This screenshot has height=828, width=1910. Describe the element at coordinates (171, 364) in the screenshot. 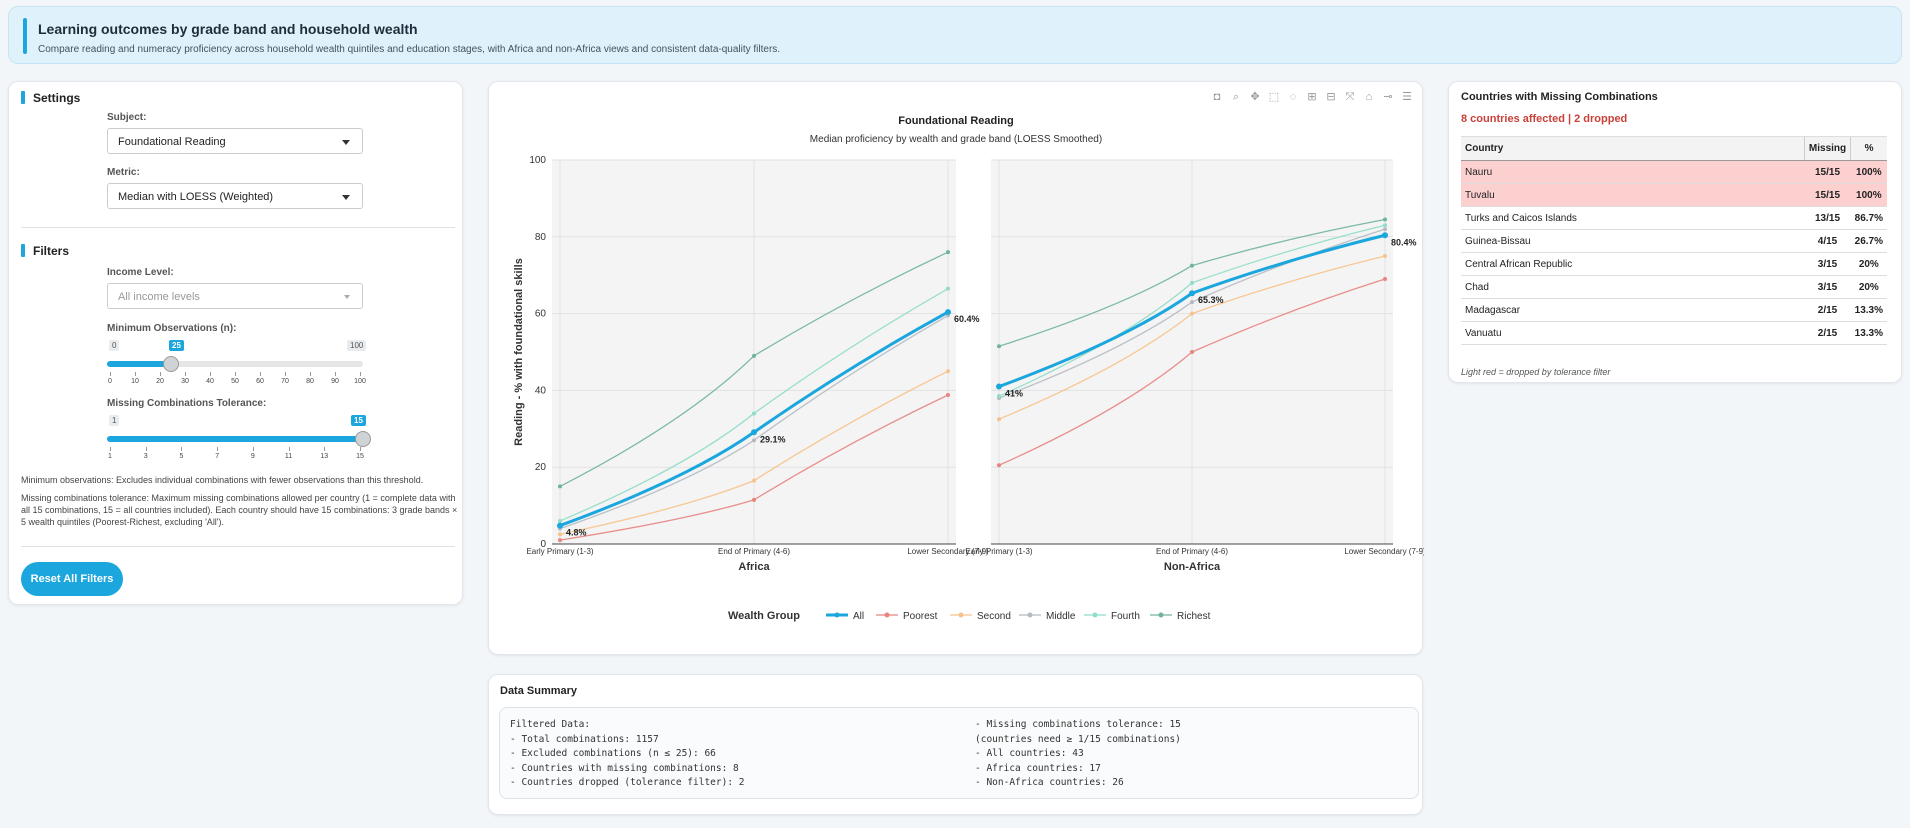

I see `min-obs-slider-handle` at that location.